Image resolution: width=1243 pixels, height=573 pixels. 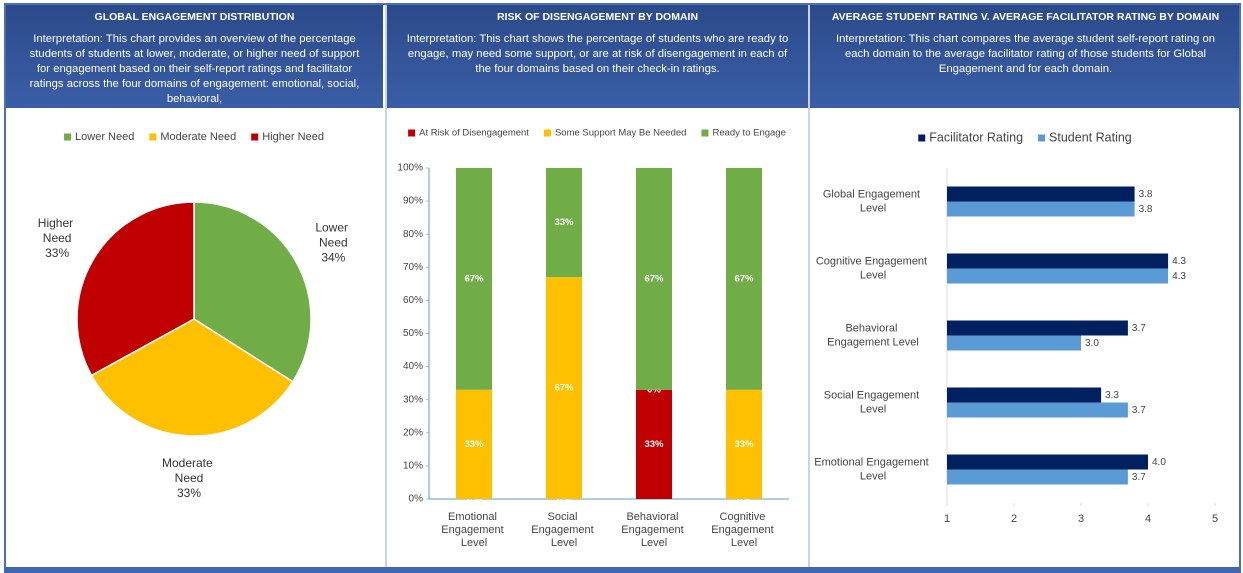 What do you see at coordinates (653, 530) in the screenshot?
I see `x-tick-label: Behavioral Engagement Level` at bounding box center [653, 530].